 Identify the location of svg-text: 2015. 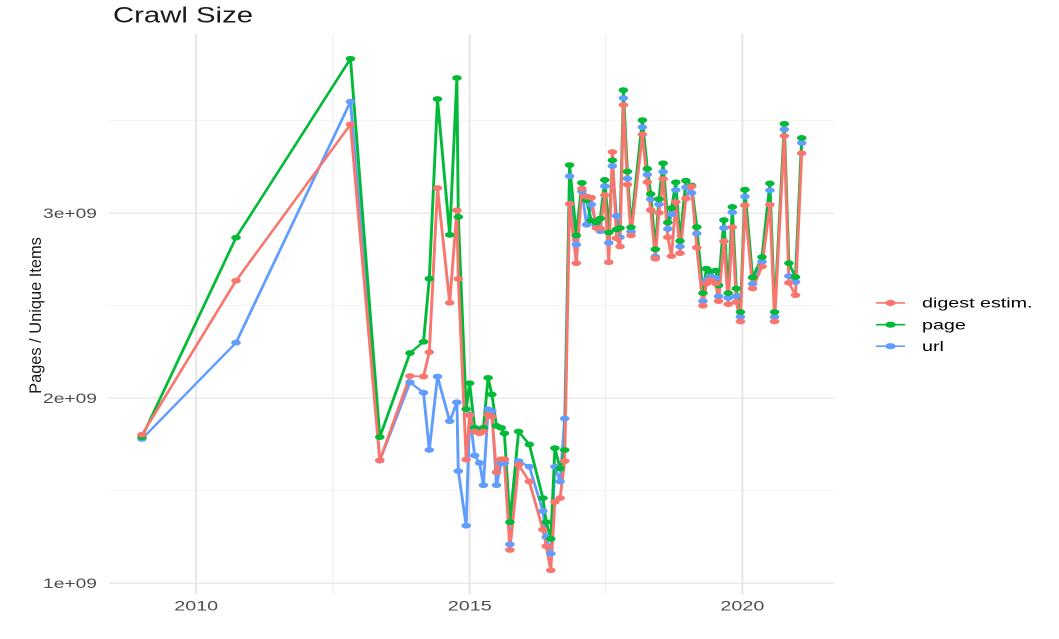
(470, 606).